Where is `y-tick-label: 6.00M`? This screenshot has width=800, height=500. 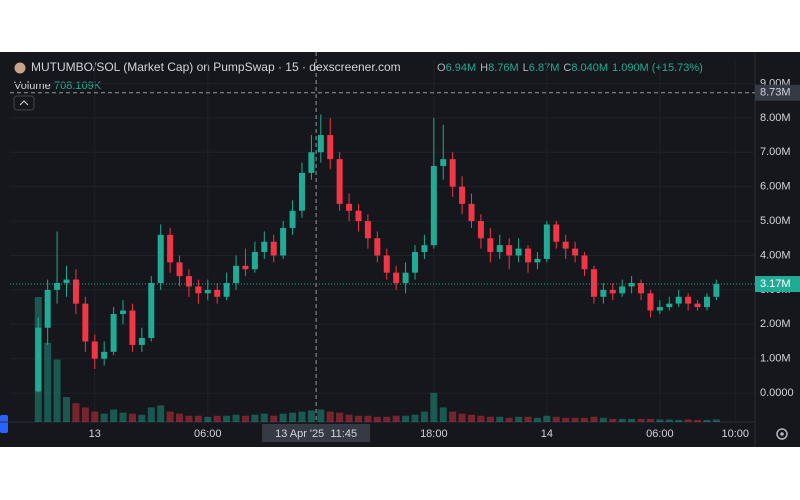 y-tick-label: 6.00M is located at coordinates (775, 187).